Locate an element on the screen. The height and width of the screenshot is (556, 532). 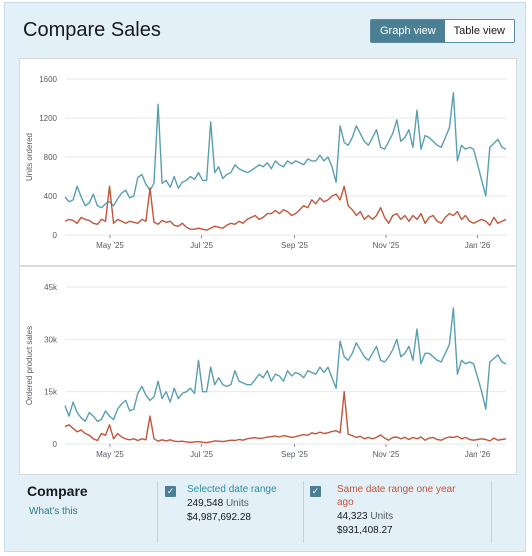
y-tick-label: 30k is located at coordinates (51, 339).